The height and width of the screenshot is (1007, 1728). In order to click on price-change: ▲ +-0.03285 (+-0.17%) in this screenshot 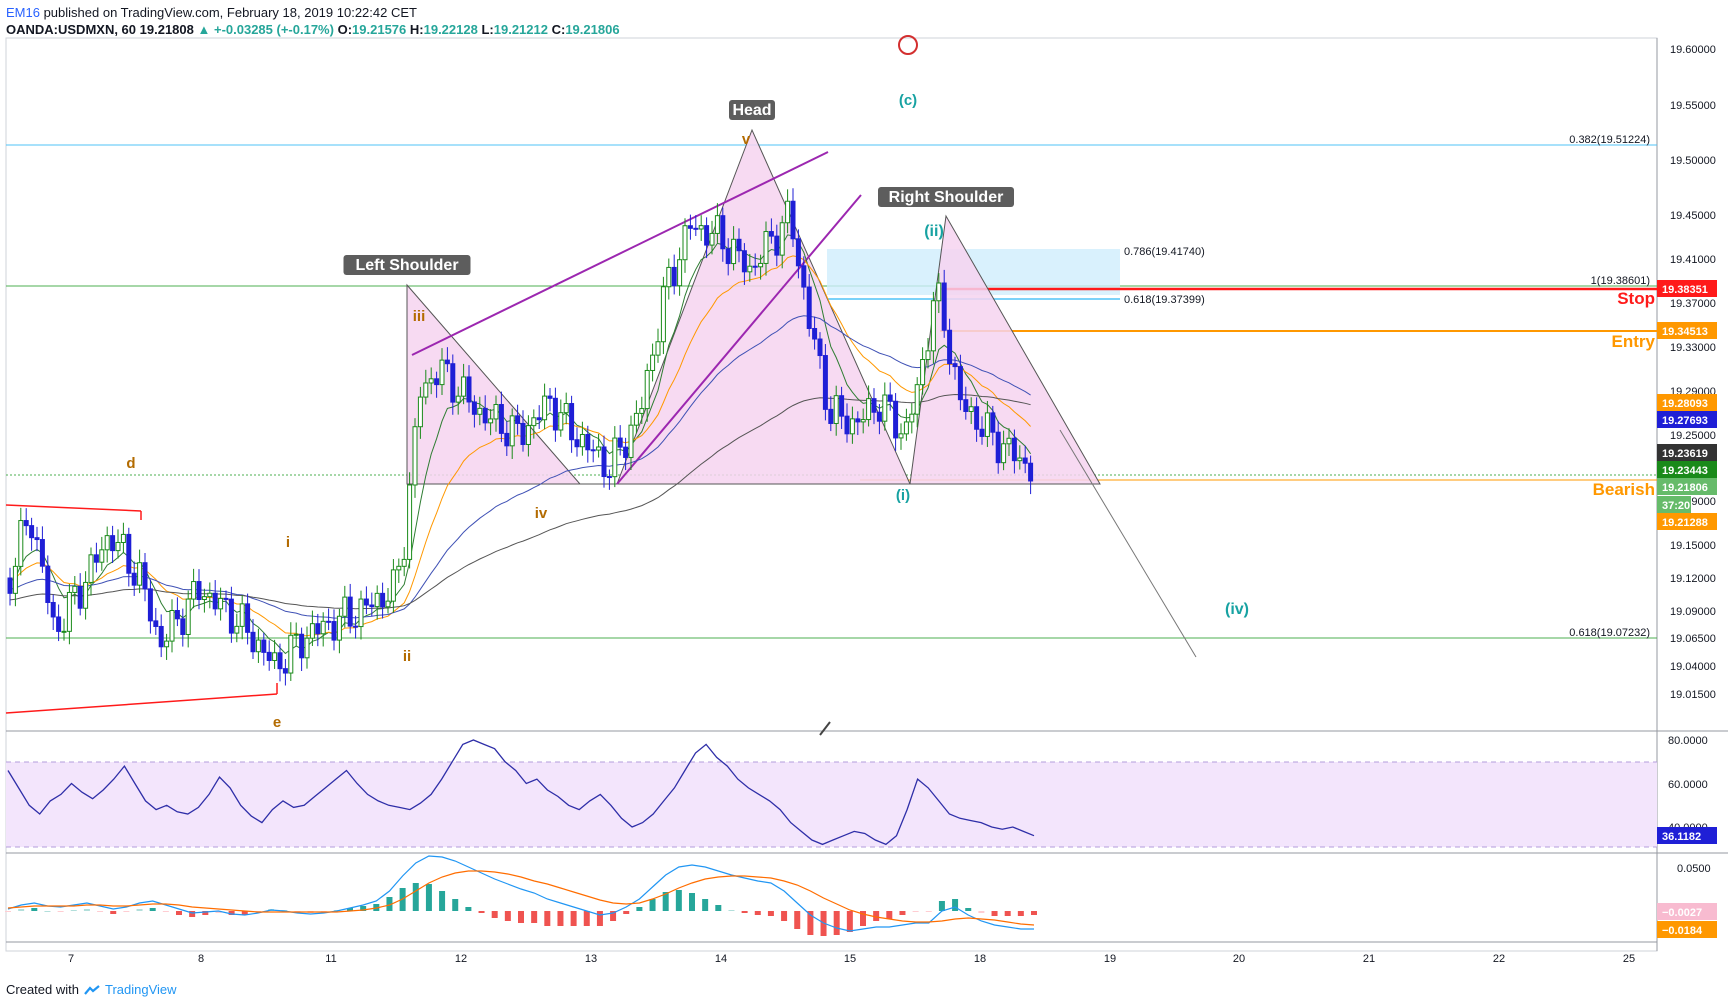, I will do `click(265, 29)`.